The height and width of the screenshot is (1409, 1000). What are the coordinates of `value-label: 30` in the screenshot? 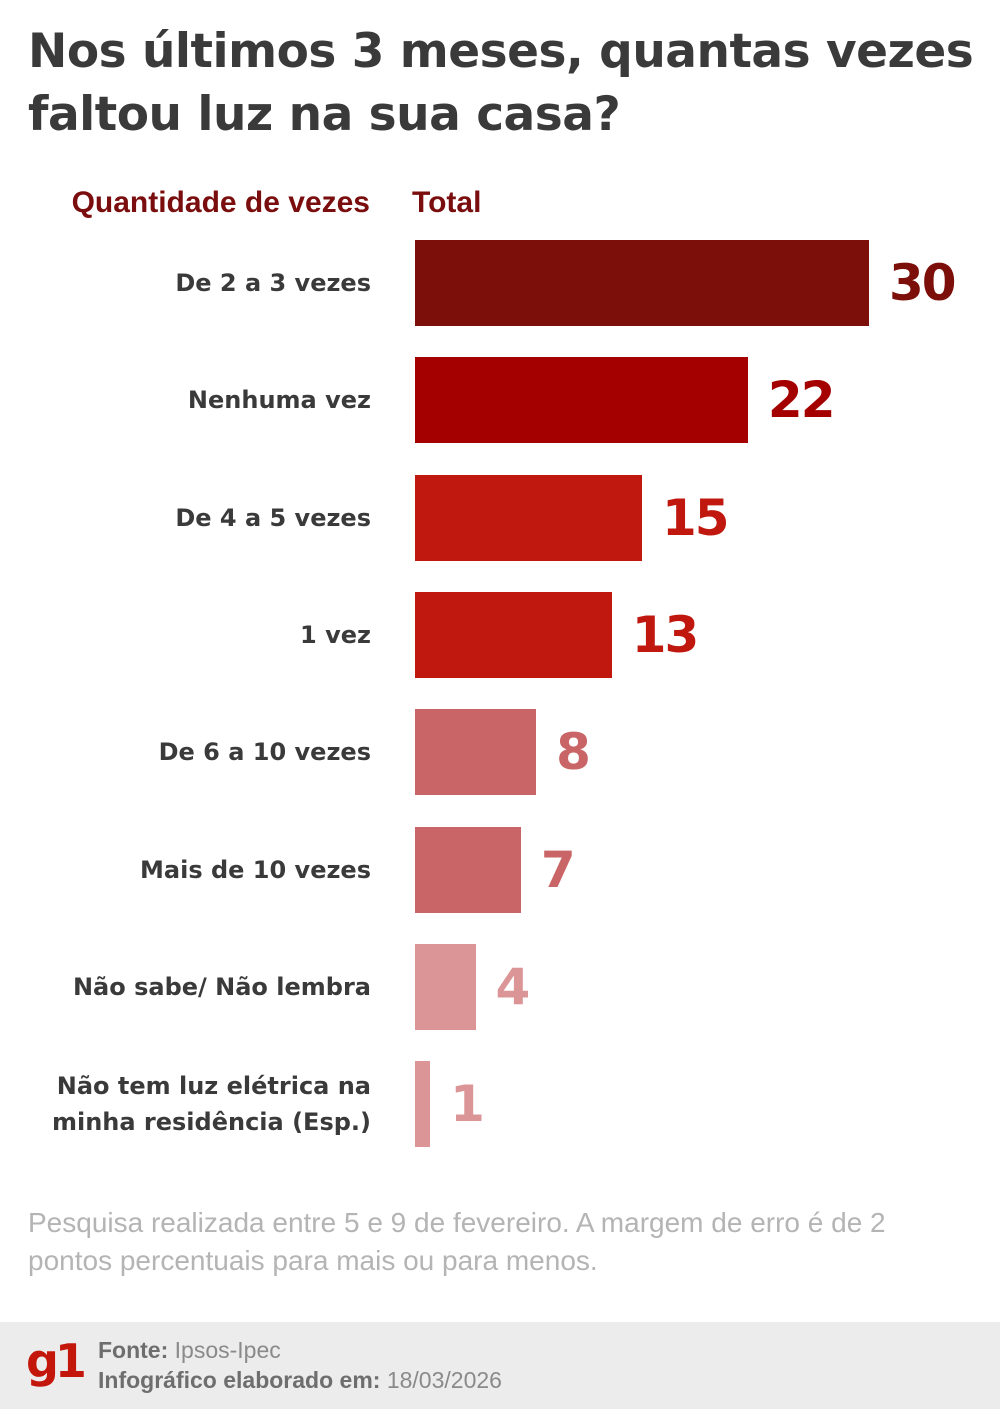 It's located at (923, 283).